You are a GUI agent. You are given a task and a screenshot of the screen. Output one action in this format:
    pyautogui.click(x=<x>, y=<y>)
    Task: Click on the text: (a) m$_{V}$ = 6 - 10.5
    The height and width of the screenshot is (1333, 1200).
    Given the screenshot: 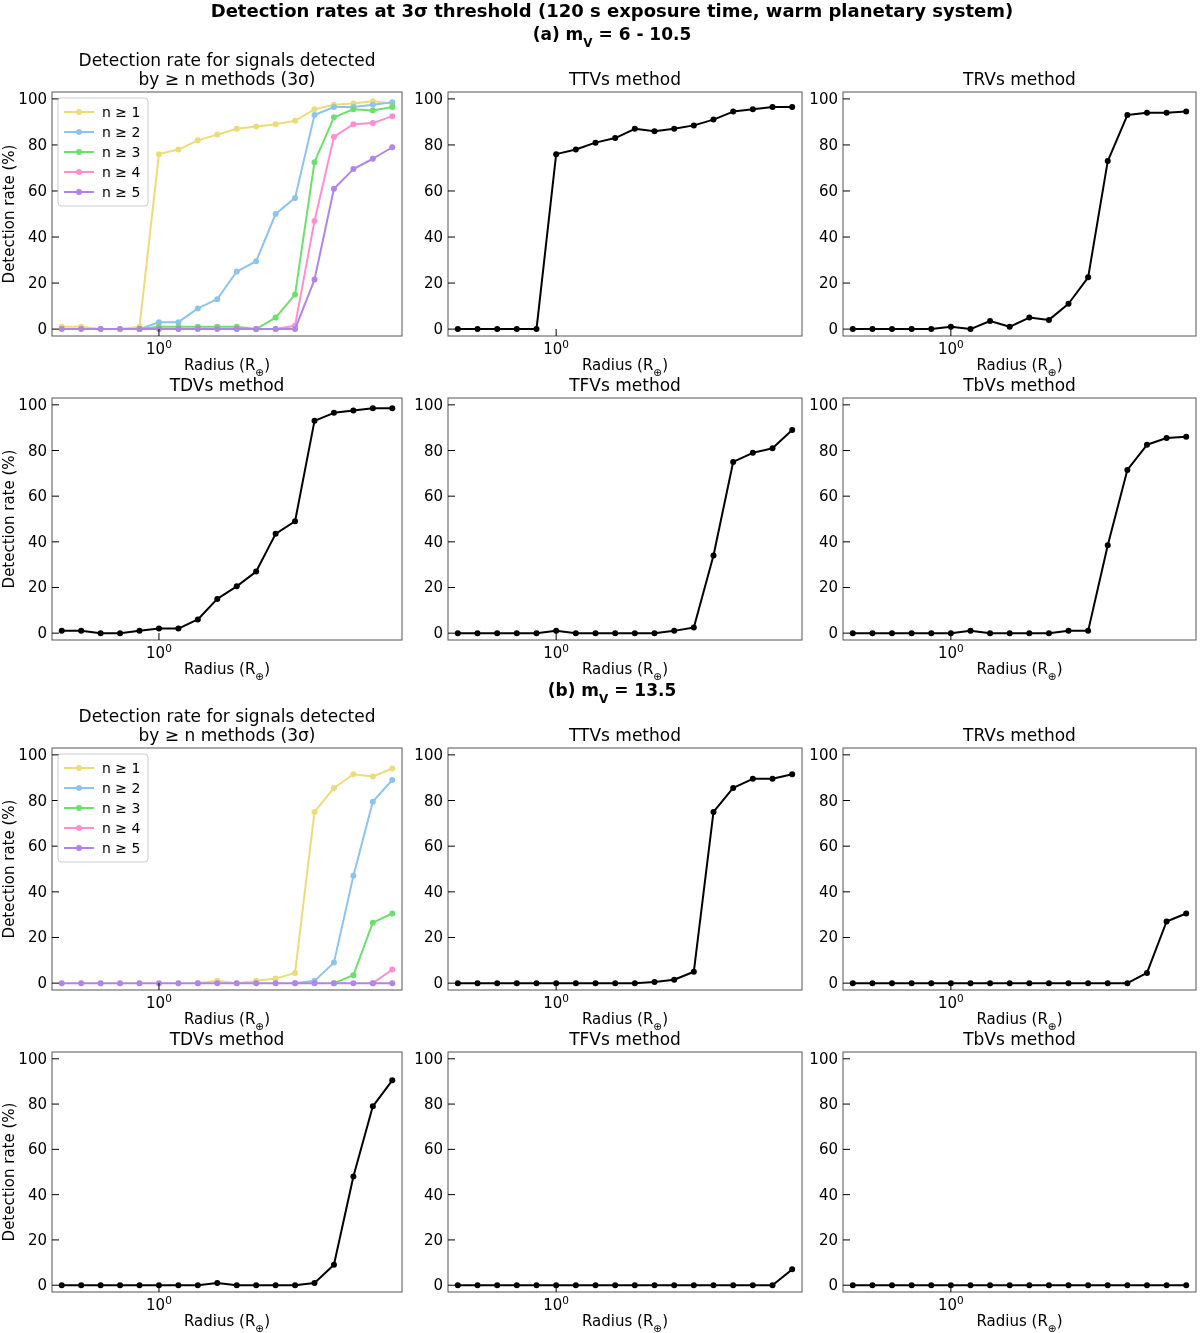 What is the action you would take?
    pyautogui.click(x=612, y=37)
    